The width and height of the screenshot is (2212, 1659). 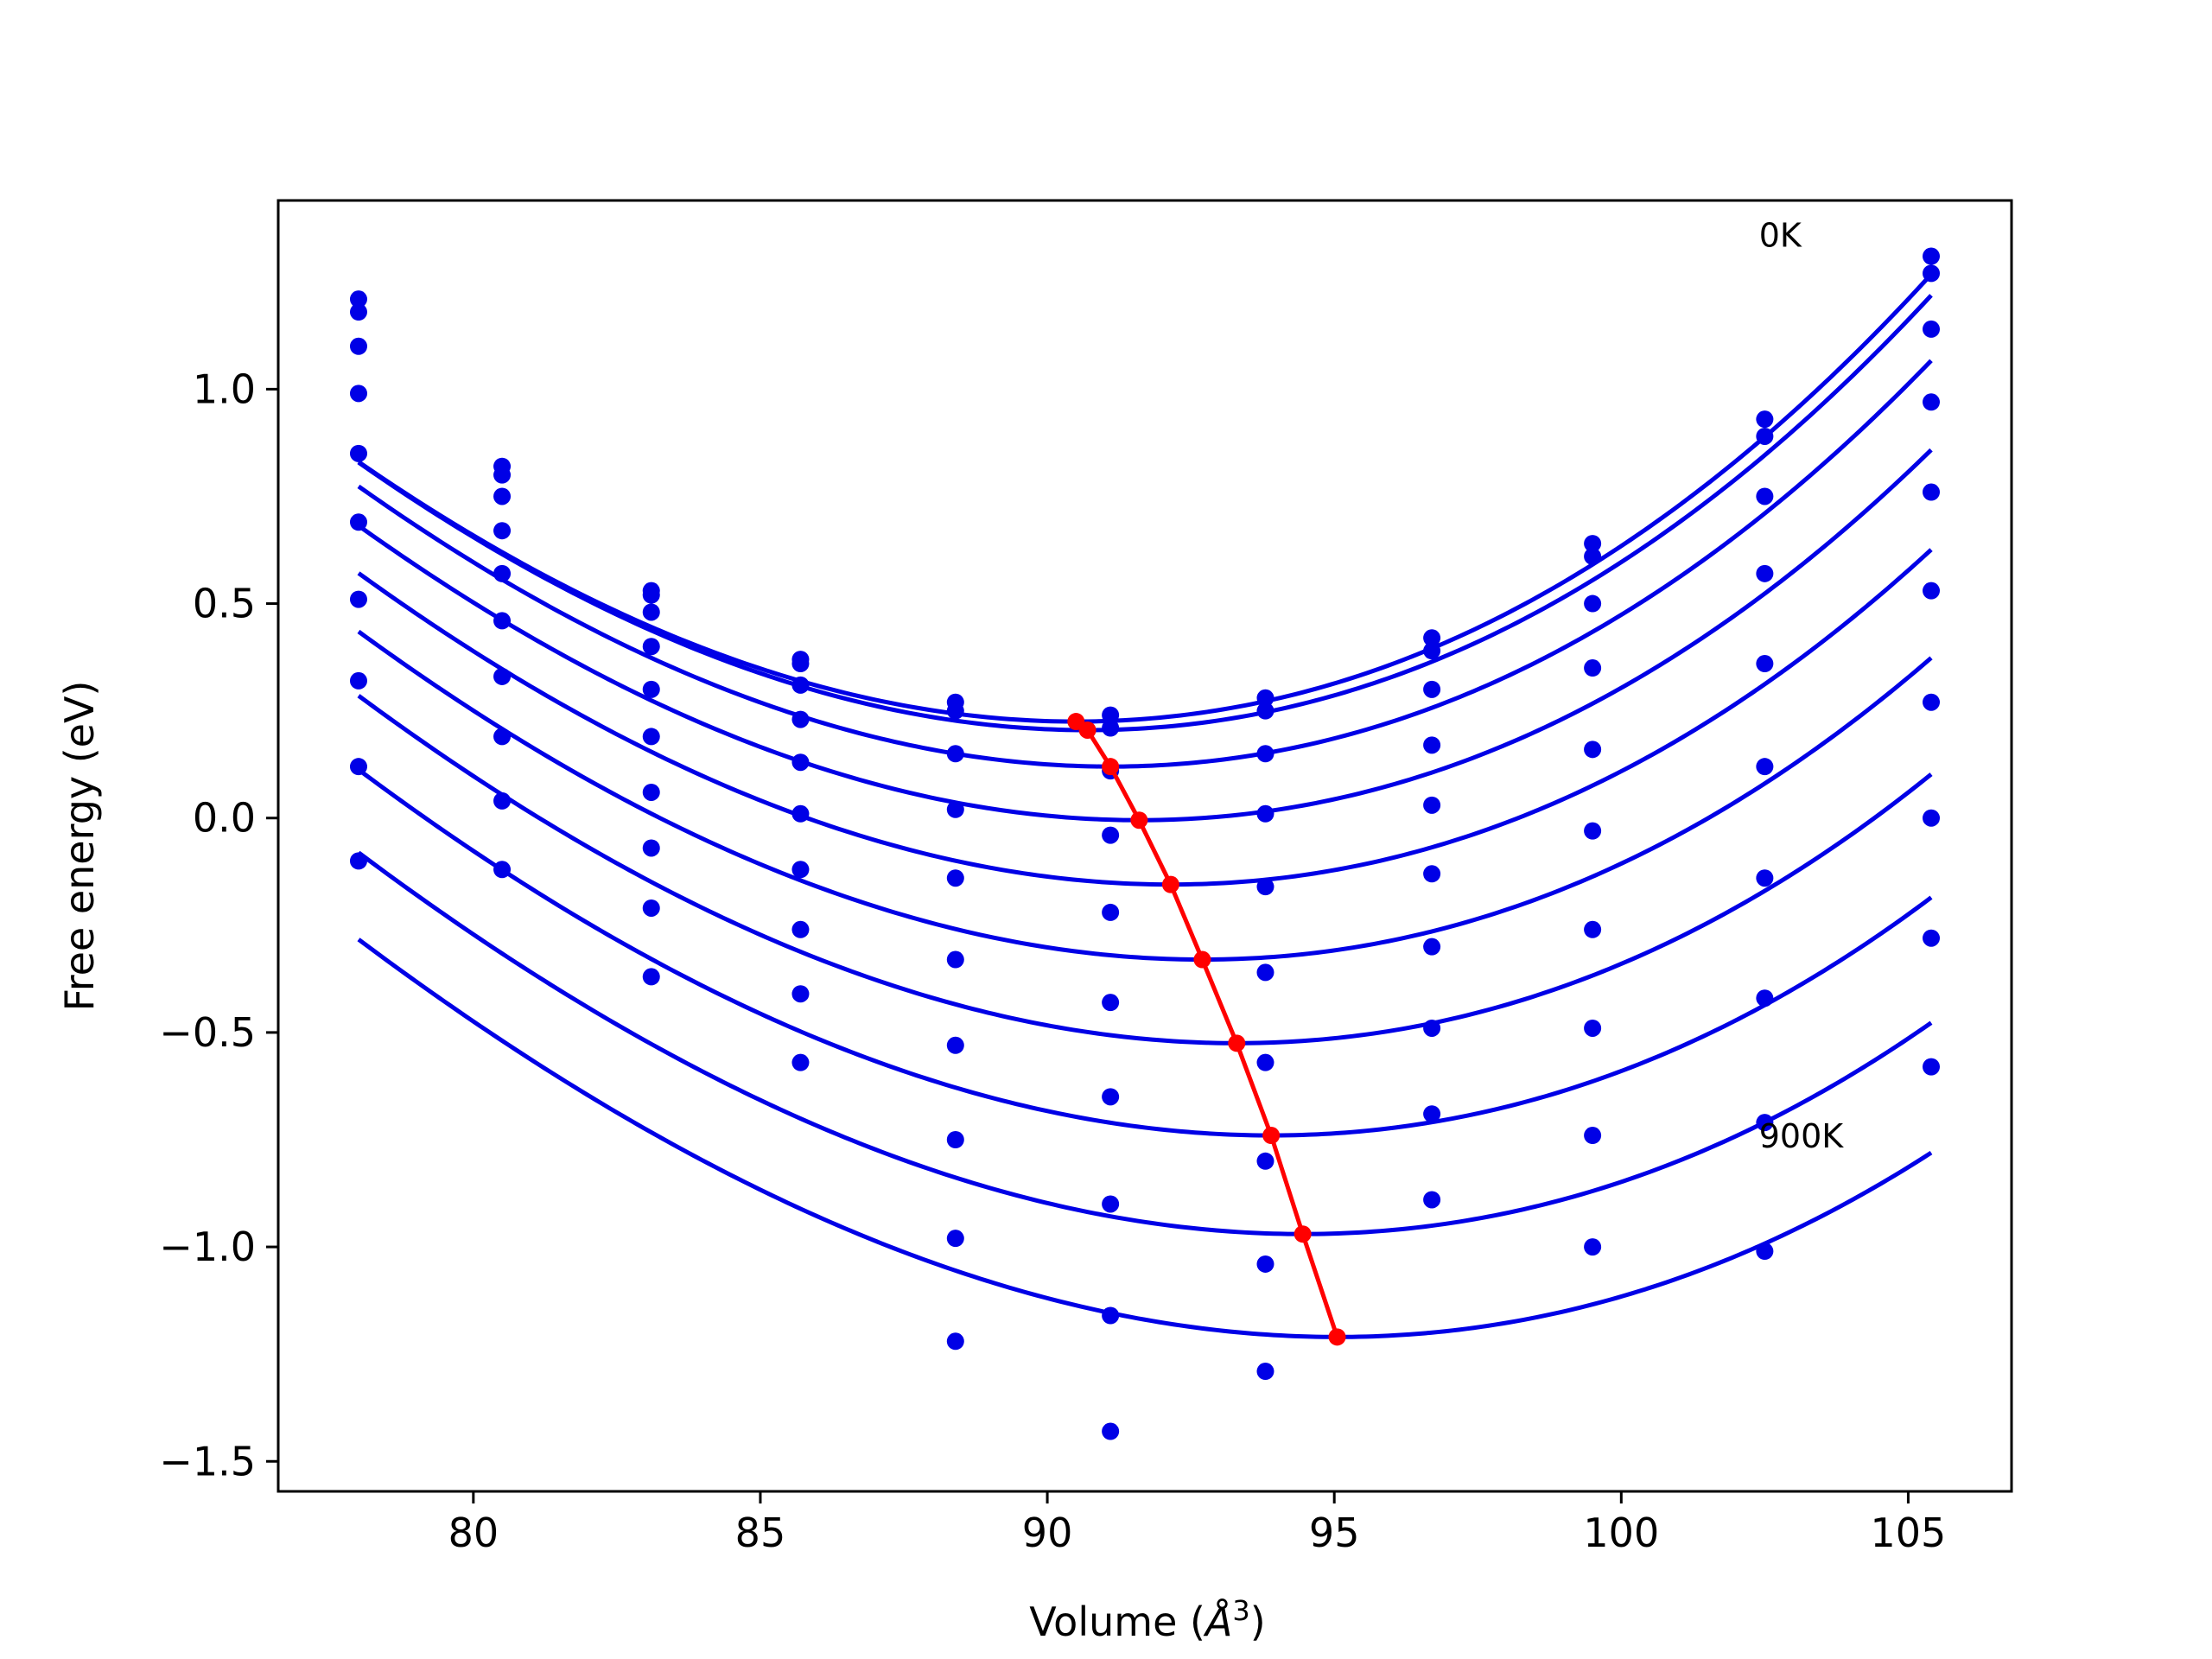 What do you see at coordinates (224, 388) in the screenshot?
I see `y-tick-label: 1.0` at bounding box center [224, 388].